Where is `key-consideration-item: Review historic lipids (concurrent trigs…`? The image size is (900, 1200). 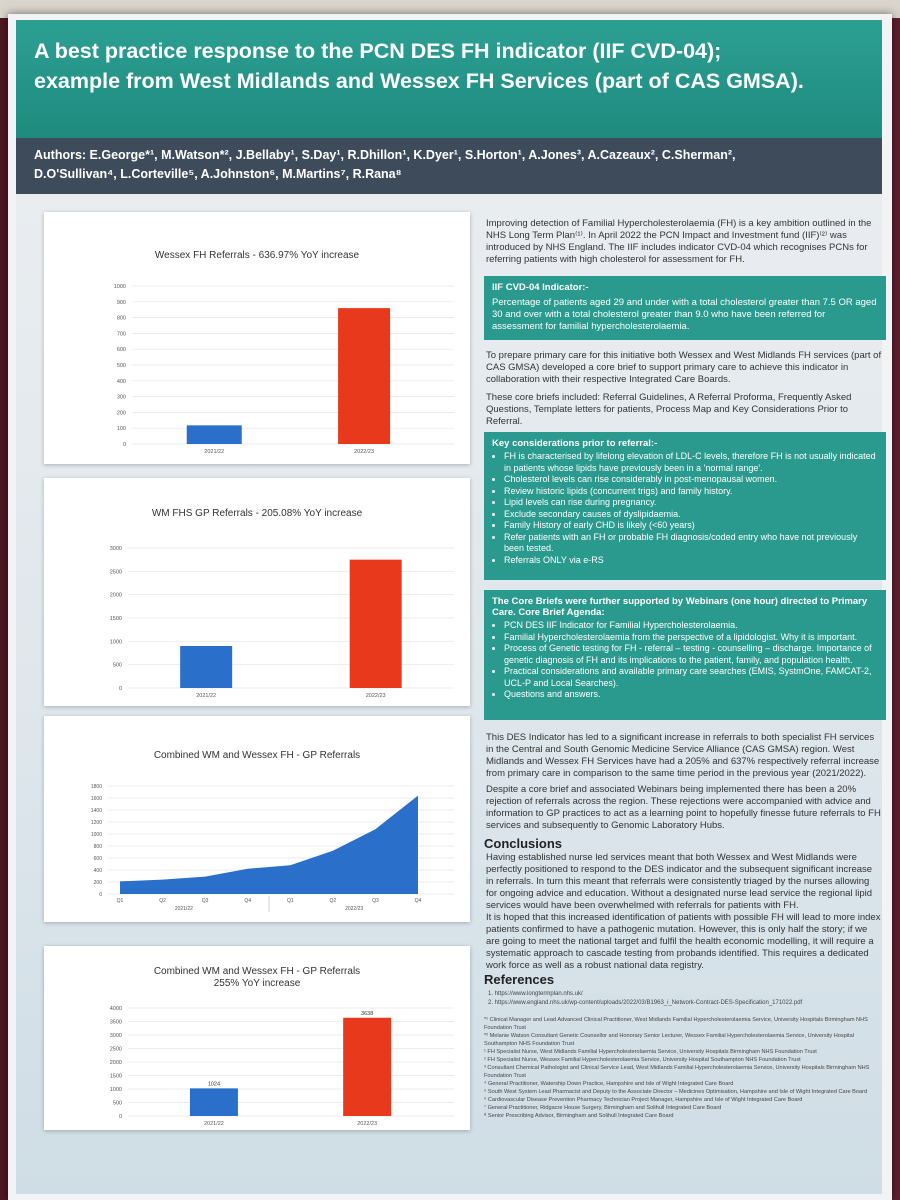
key-consideration-item: Review historic lipids (concurrent trigs… is located at coordinates (691, 492).